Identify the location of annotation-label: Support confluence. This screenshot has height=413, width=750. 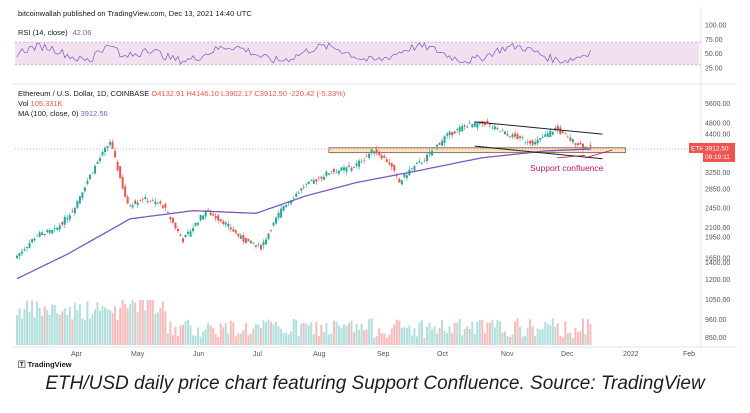
(567, 168).